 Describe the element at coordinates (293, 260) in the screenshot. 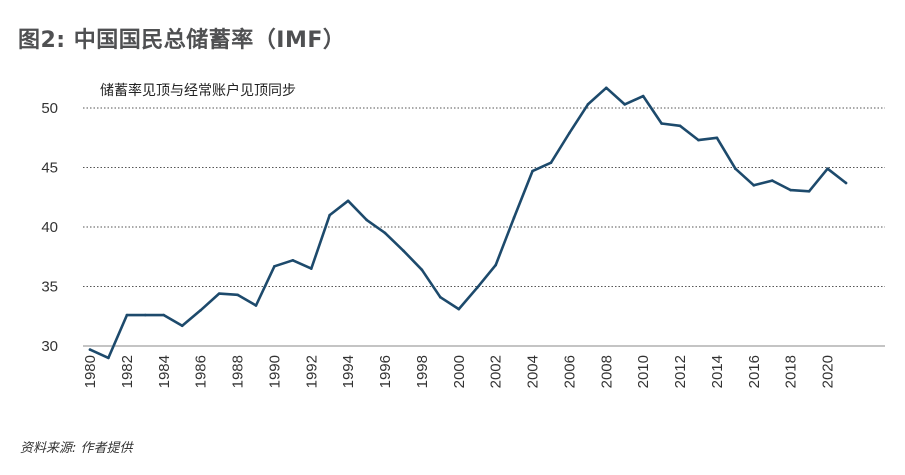

I see `data-point-1991` at that location.